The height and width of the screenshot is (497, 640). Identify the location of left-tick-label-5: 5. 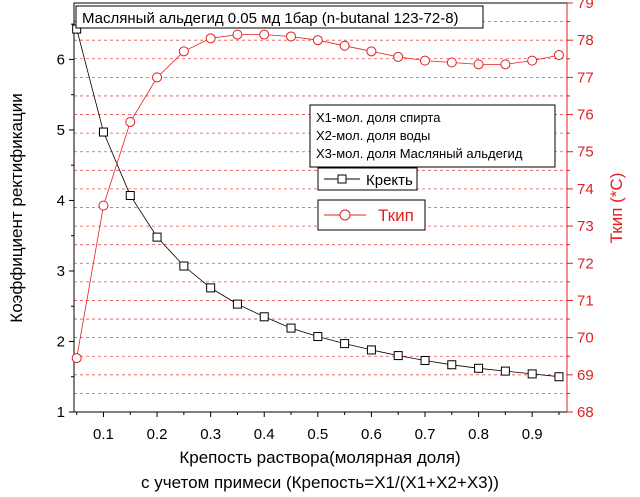
(61, 130).